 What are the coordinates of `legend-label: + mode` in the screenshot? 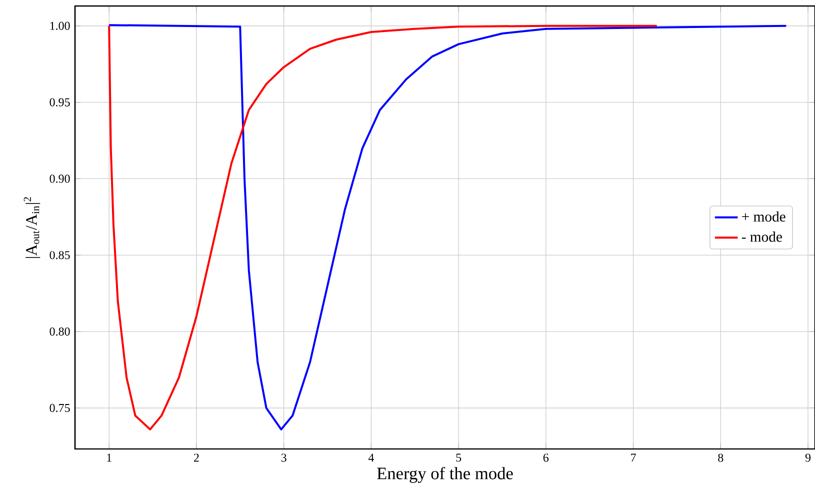 It's located at (764, 216).